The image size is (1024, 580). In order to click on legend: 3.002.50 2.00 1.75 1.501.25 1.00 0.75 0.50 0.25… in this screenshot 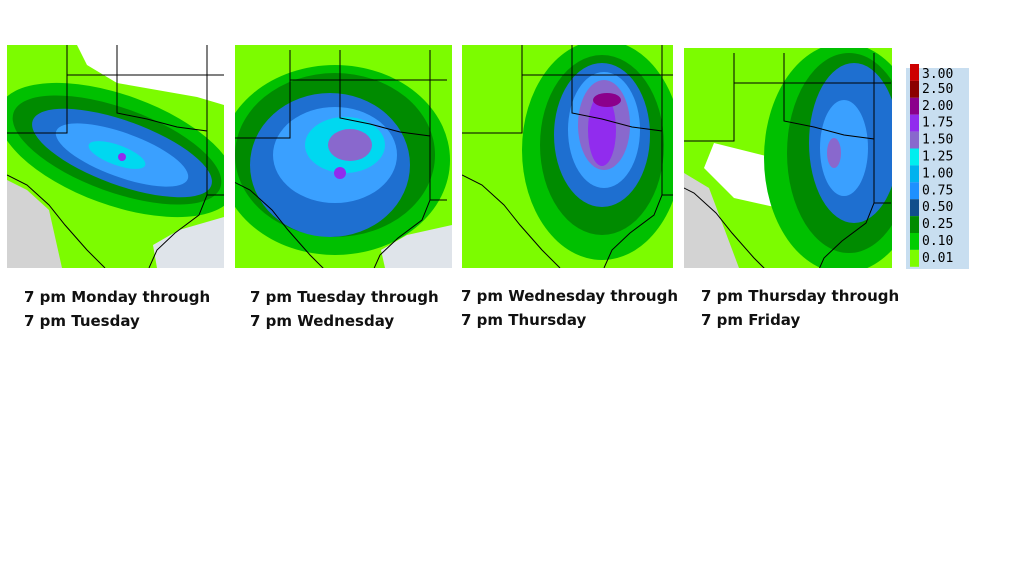, I will do `click(937, 166)`.